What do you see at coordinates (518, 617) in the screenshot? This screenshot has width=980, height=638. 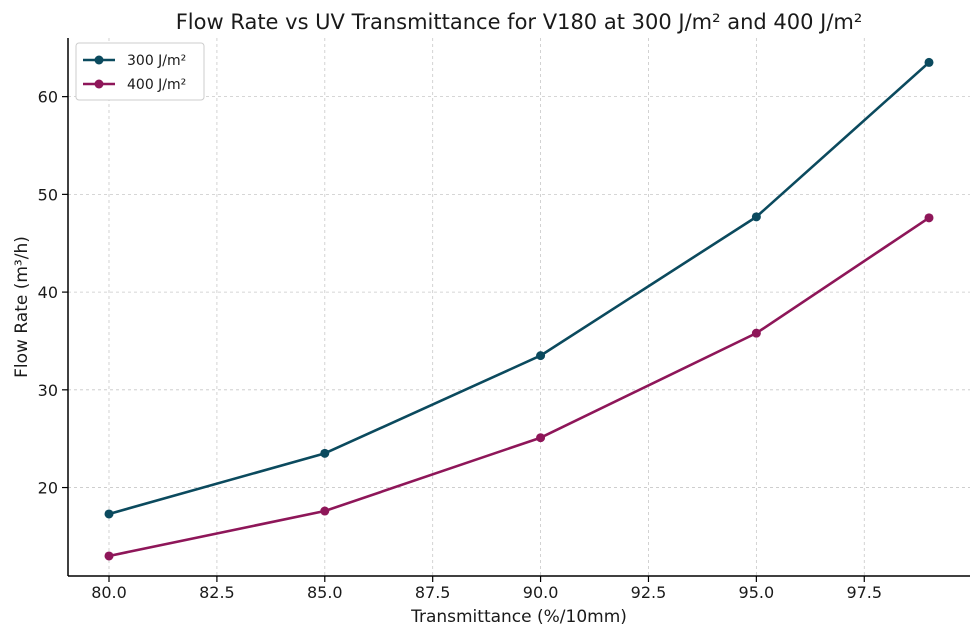 I see `x-axis-label: Transmittance (%/10mm)` at bounding box center [518, 617].